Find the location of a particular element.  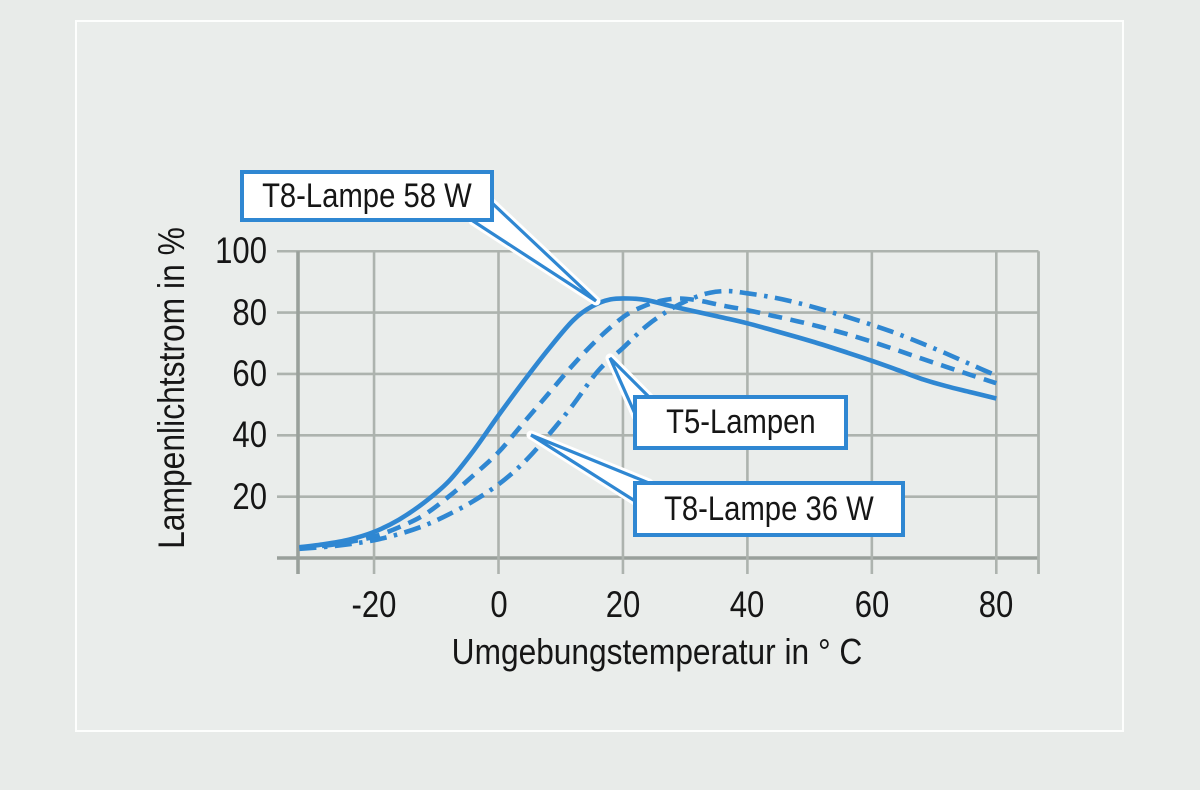

callout-leader is located at coordinates (591, 468).